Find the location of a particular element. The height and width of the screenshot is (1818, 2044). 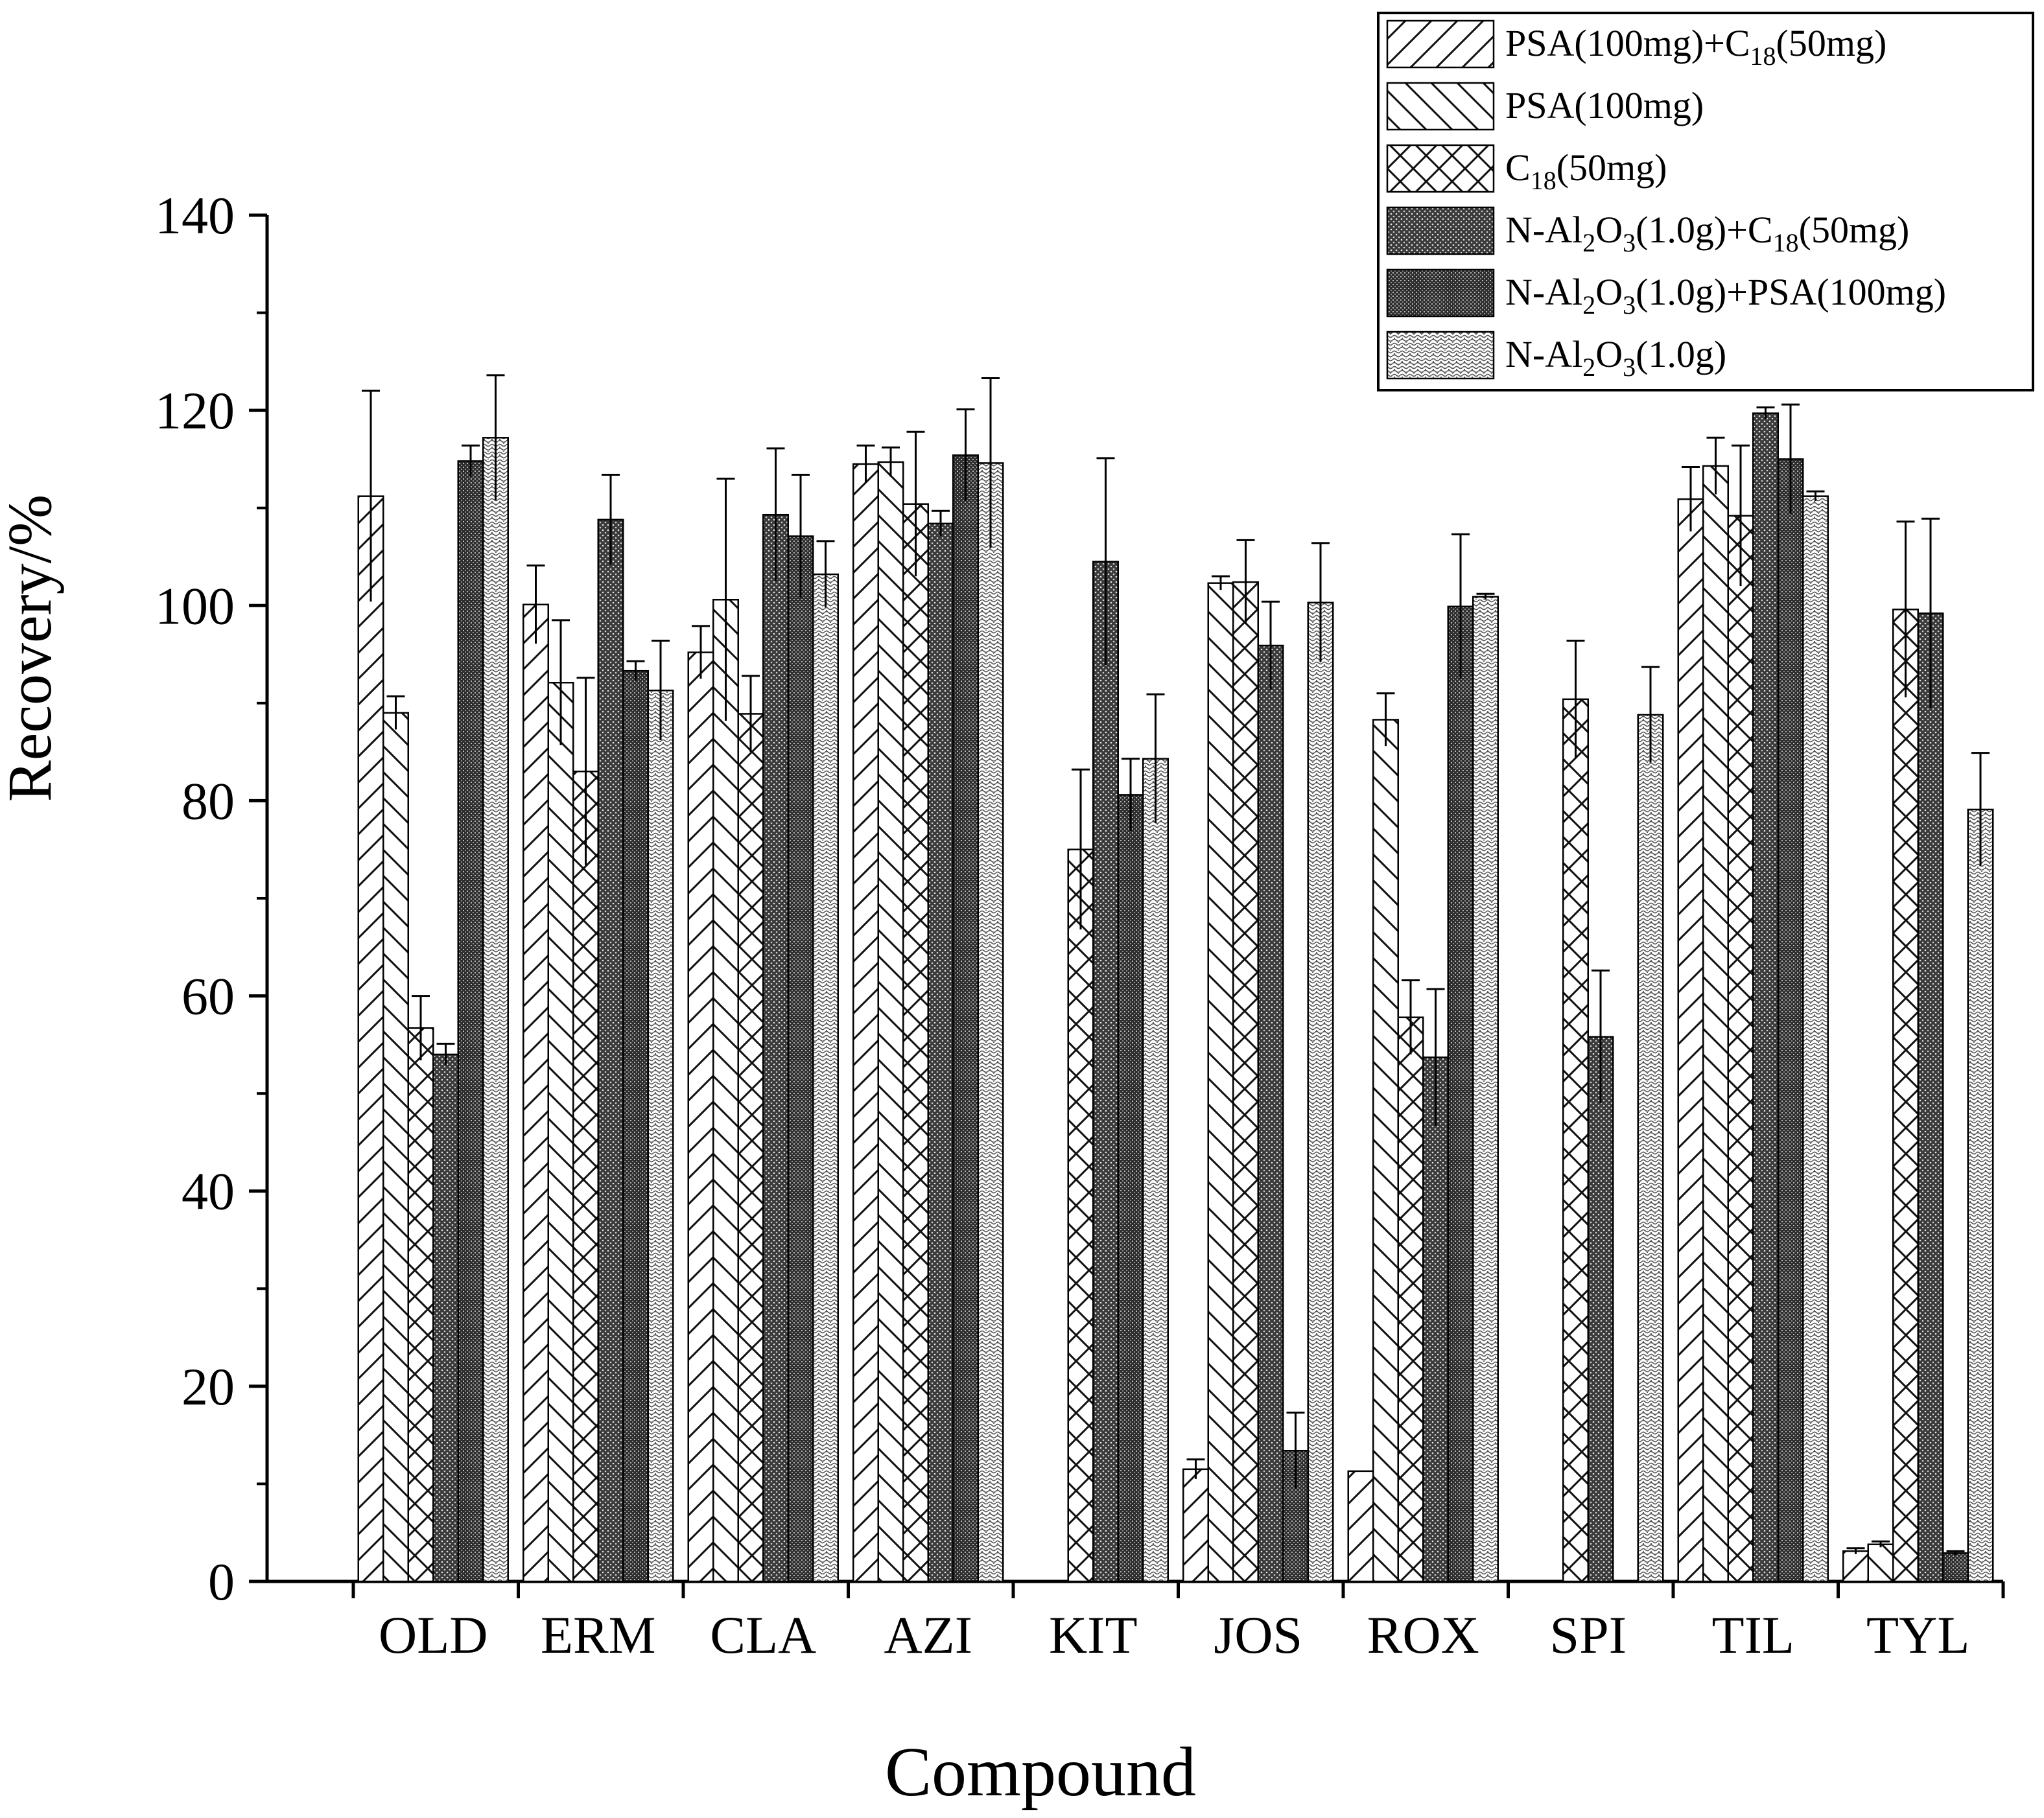

y-tick-label: 20 is located at coordinates (208, 1386).